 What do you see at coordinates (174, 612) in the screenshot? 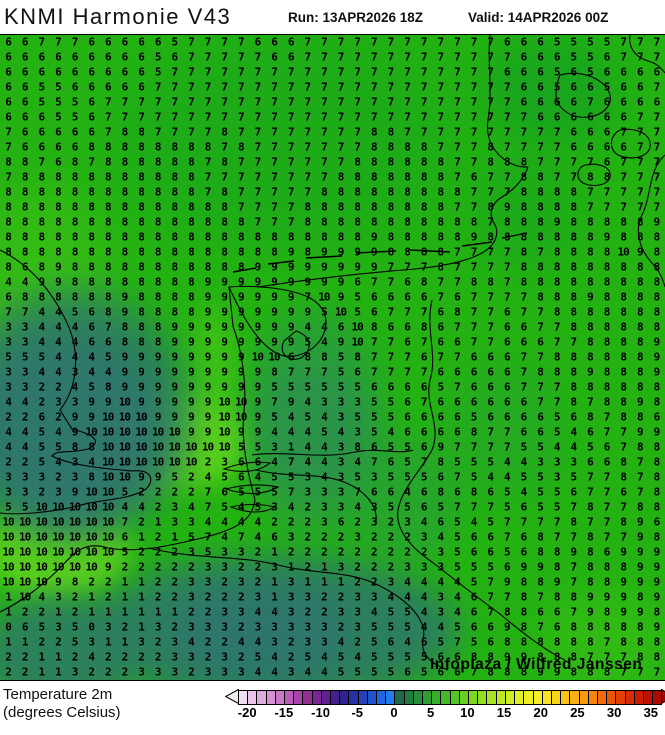
I see `grid-value: 1` at bounding box center [174, 612].